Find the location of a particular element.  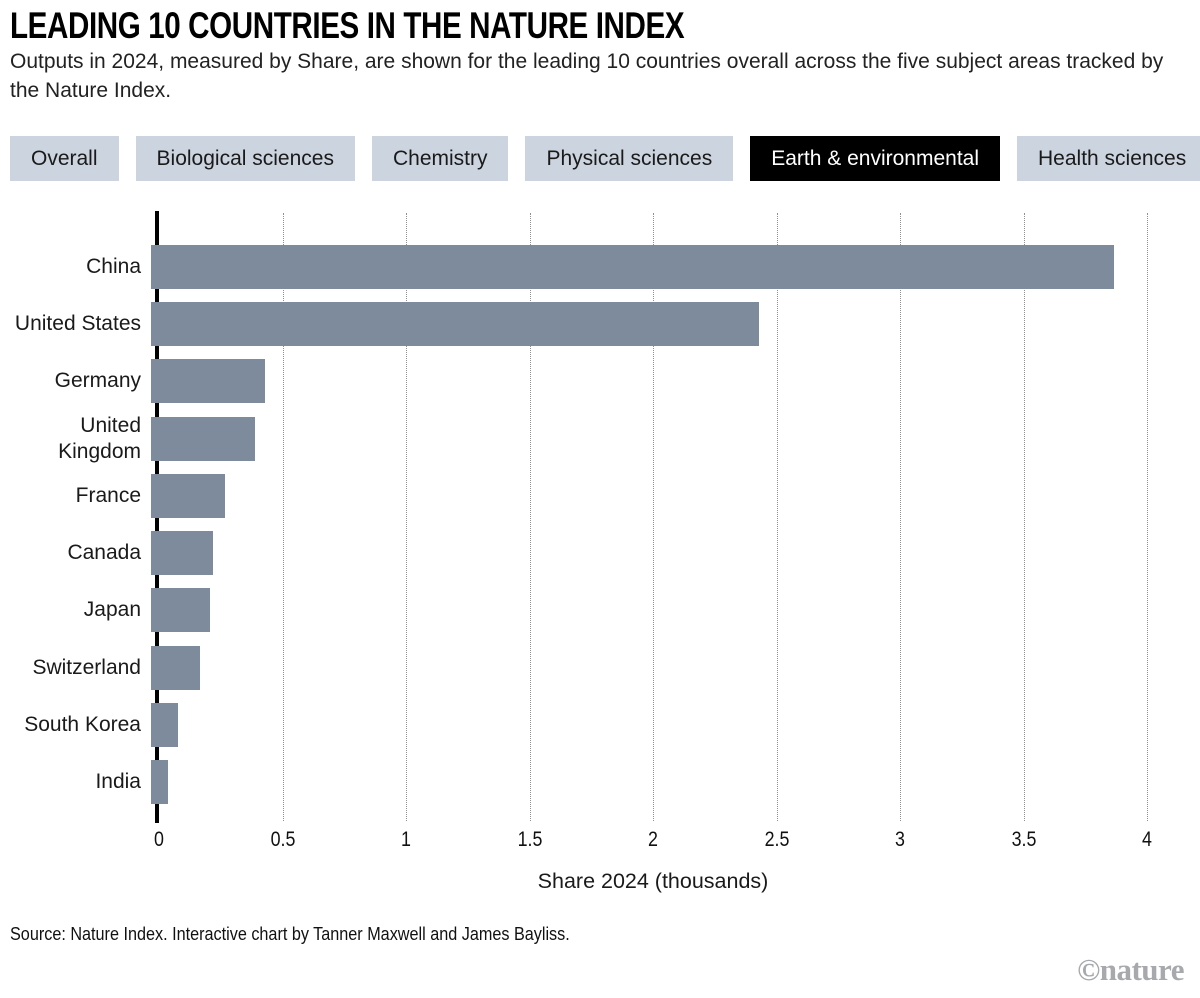

tab-physical-sciences: Physical sciences is located at coordinates (629, 158).